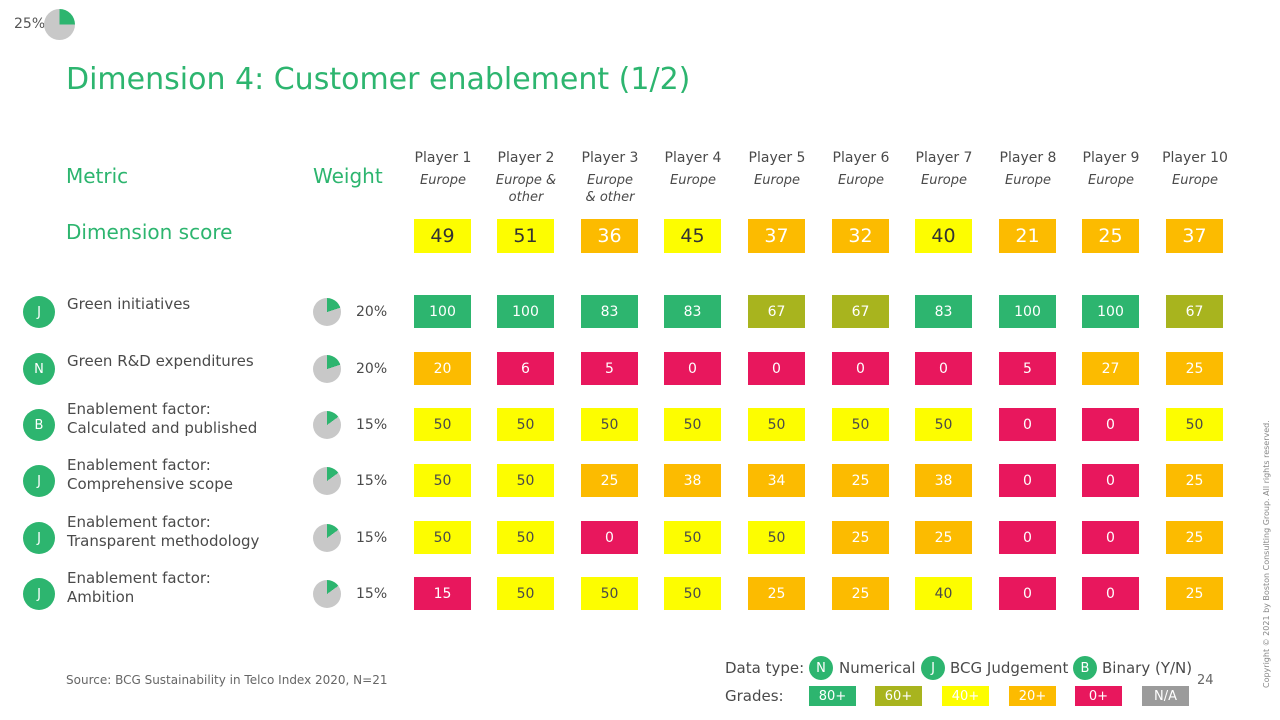  Describe the element at coordinates (149, 232) in the screenshot. I see `dimension-score-label: Dimension score` at that location.